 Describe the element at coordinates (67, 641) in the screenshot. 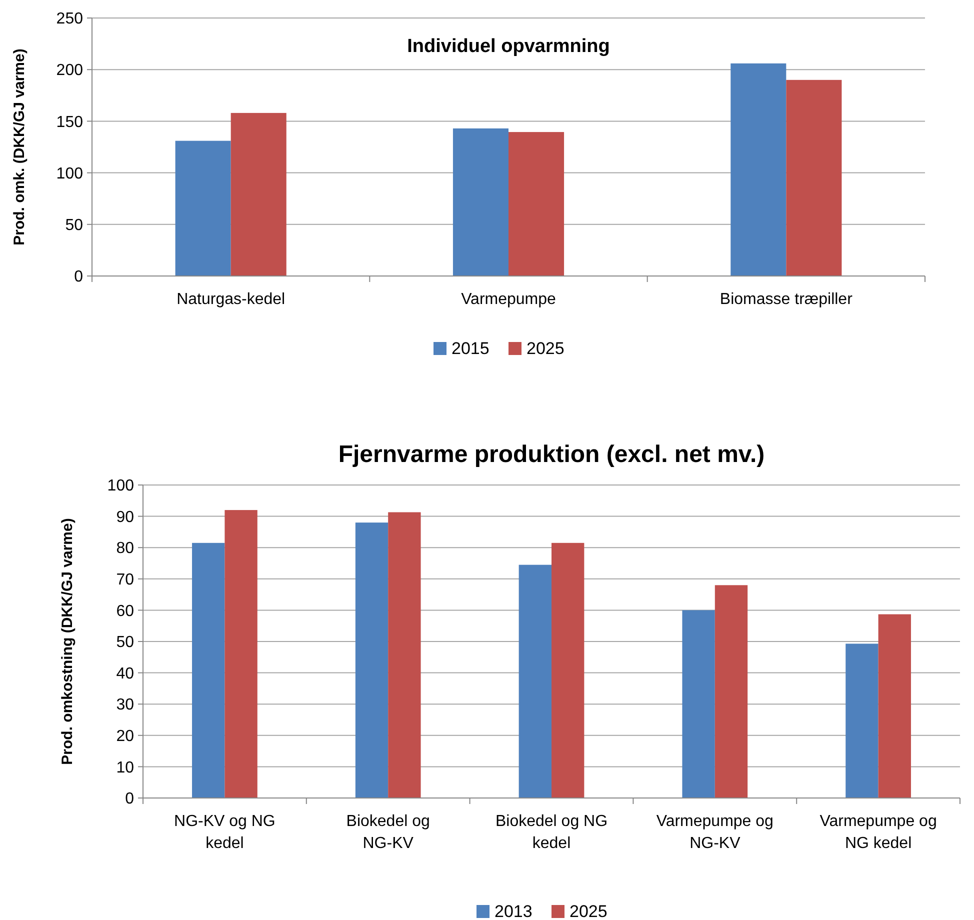

I see `y-axis-title: Prod. omkostning (DKK/GJ varme)` at that location.